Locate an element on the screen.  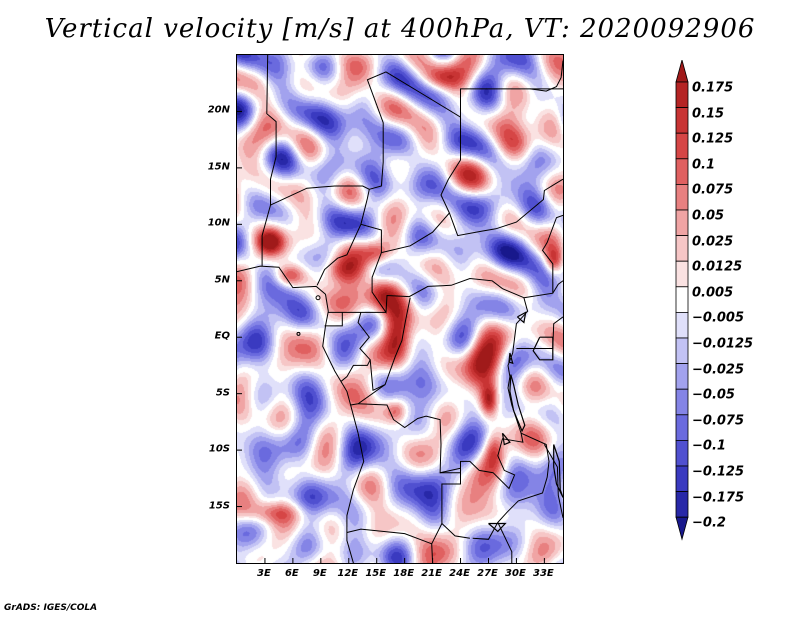
grads-credit: GrADS: IGES/COLA is located at coordinates (51, 608).